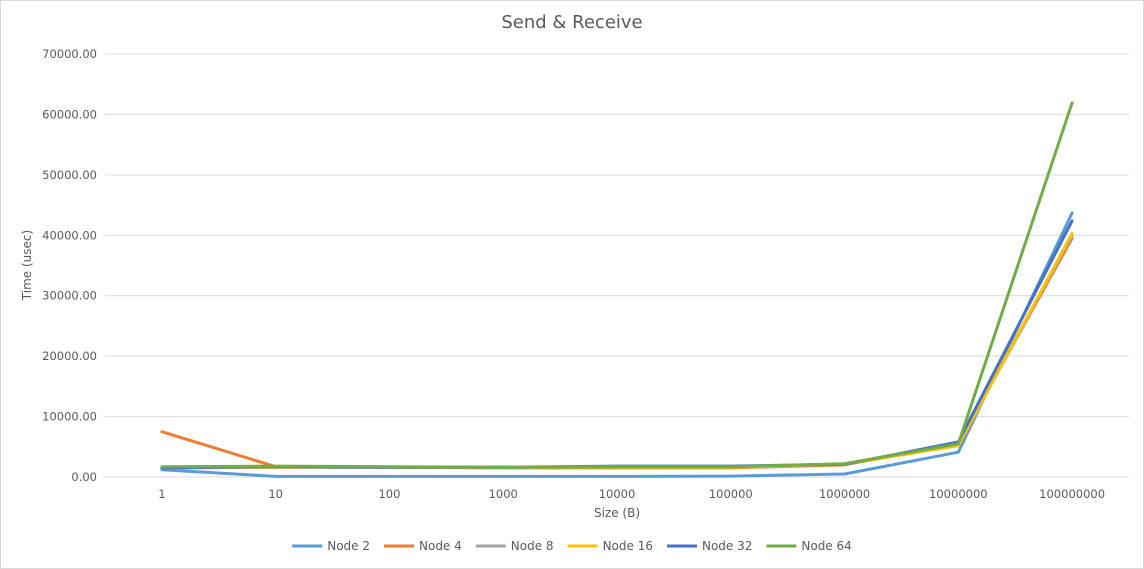  I want to click on y-tick-label: 30000.00, so click(69, 296).